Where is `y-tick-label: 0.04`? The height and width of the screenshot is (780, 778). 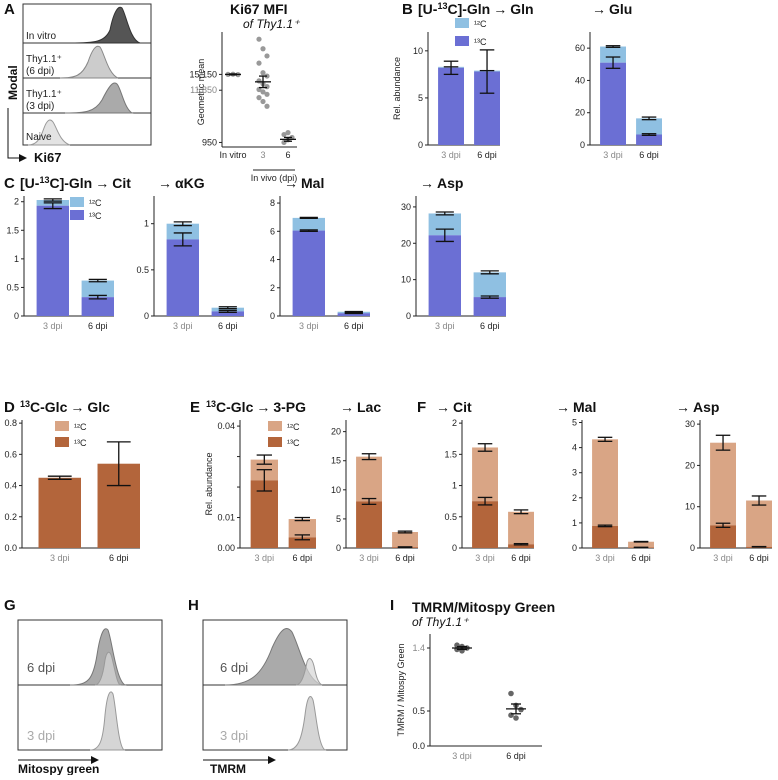
y-tick-label: 0.04 is located at coordinates (226, 426).